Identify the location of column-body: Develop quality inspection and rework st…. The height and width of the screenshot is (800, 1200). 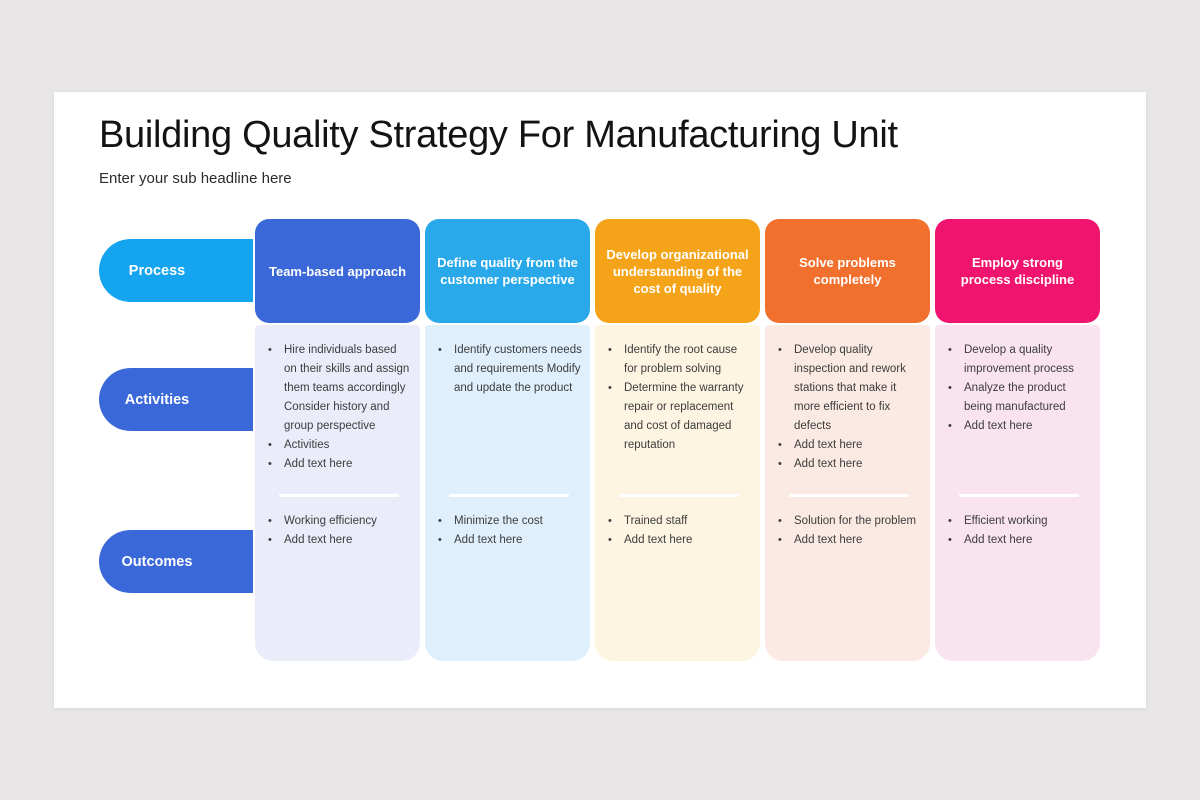
(847, 493).